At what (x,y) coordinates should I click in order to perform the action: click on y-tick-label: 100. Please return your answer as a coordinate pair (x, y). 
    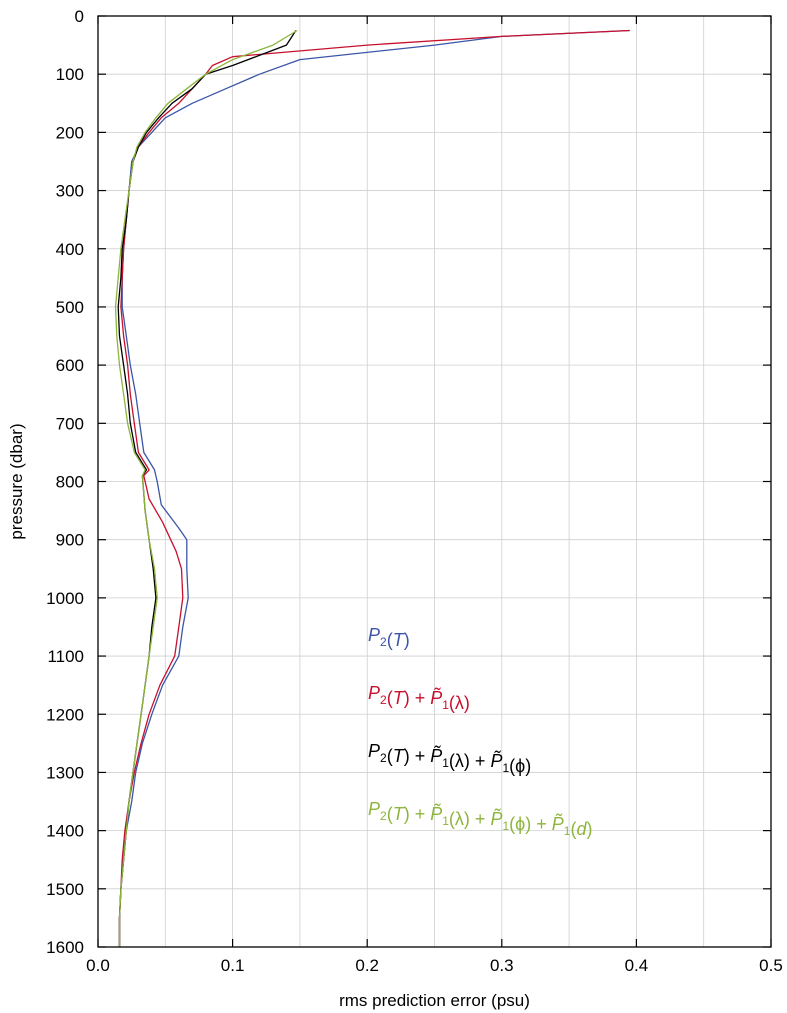
    Looking at the image, I should click on (70, 74).